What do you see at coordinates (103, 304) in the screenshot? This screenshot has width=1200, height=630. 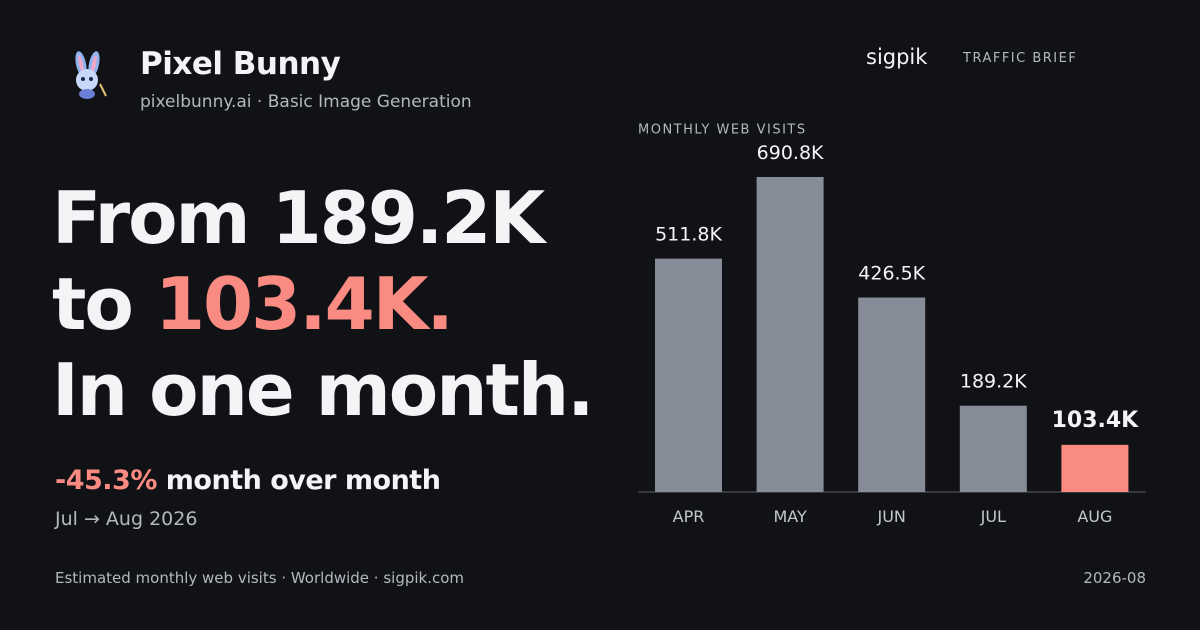 I see `headline-text: to` at bounding box center [103, 304].